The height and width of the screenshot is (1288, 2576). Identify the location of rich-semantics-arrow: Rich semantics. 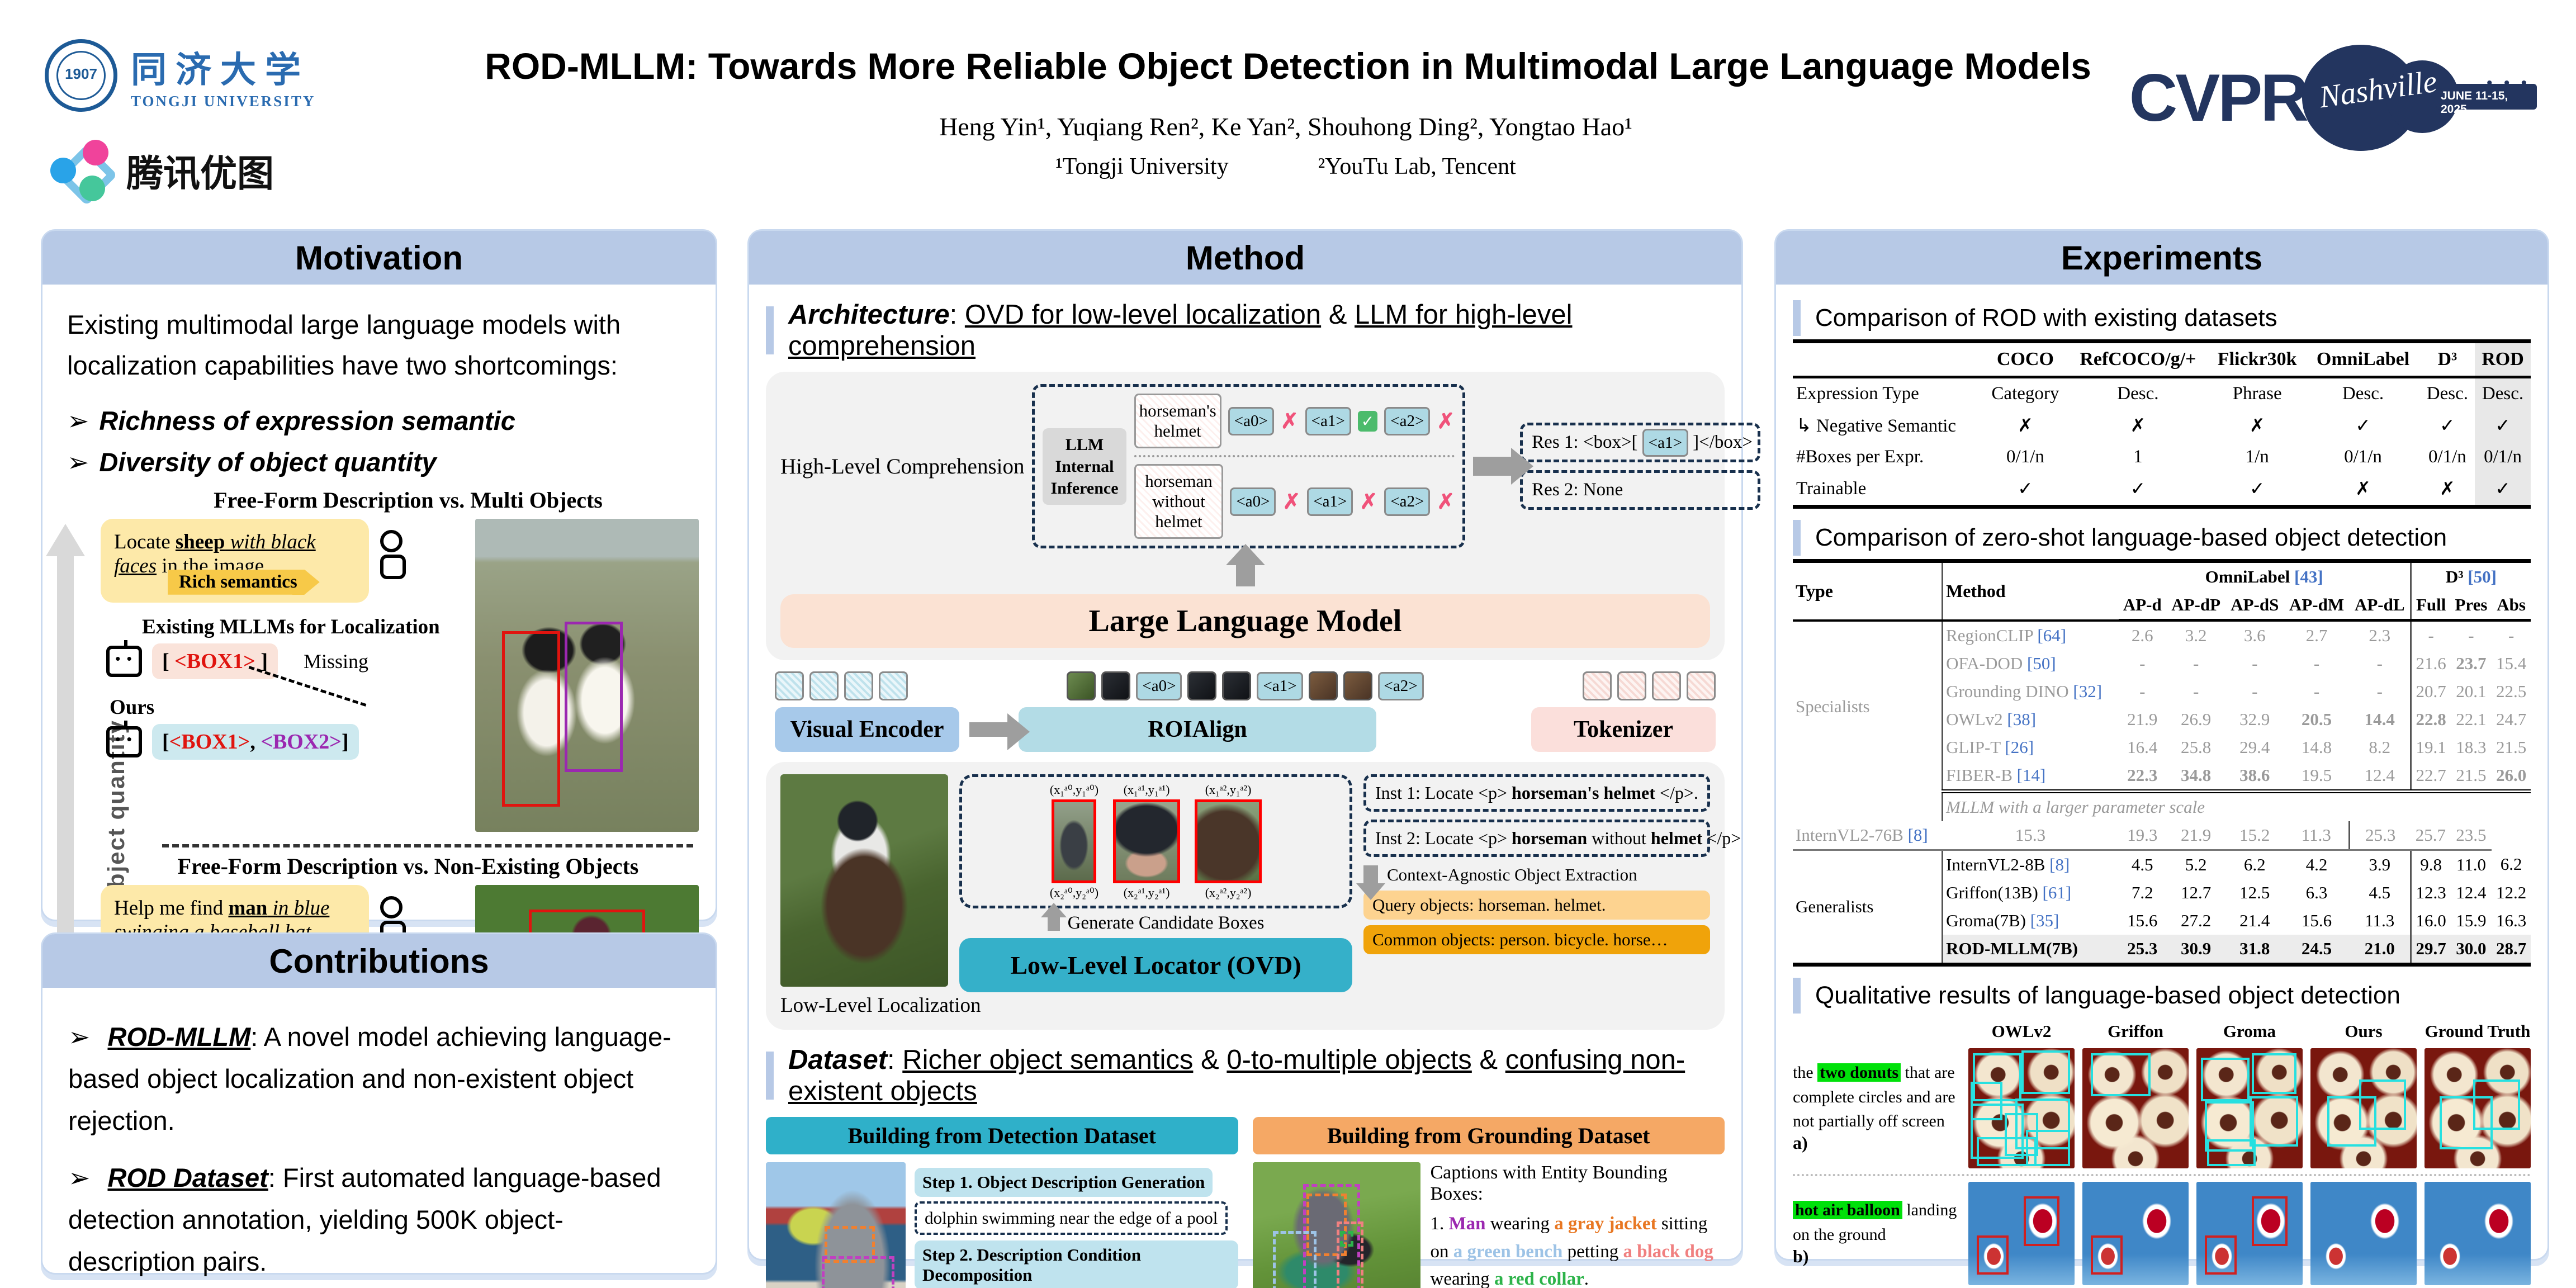
(244, 582).